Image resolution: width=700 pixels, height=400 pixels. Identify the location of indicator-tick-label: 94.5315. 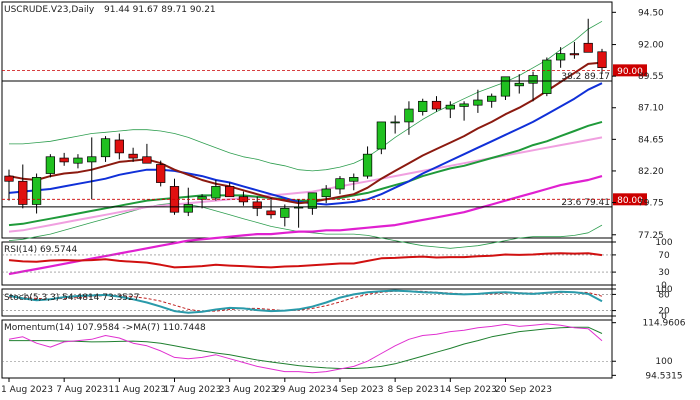
(663, 376).